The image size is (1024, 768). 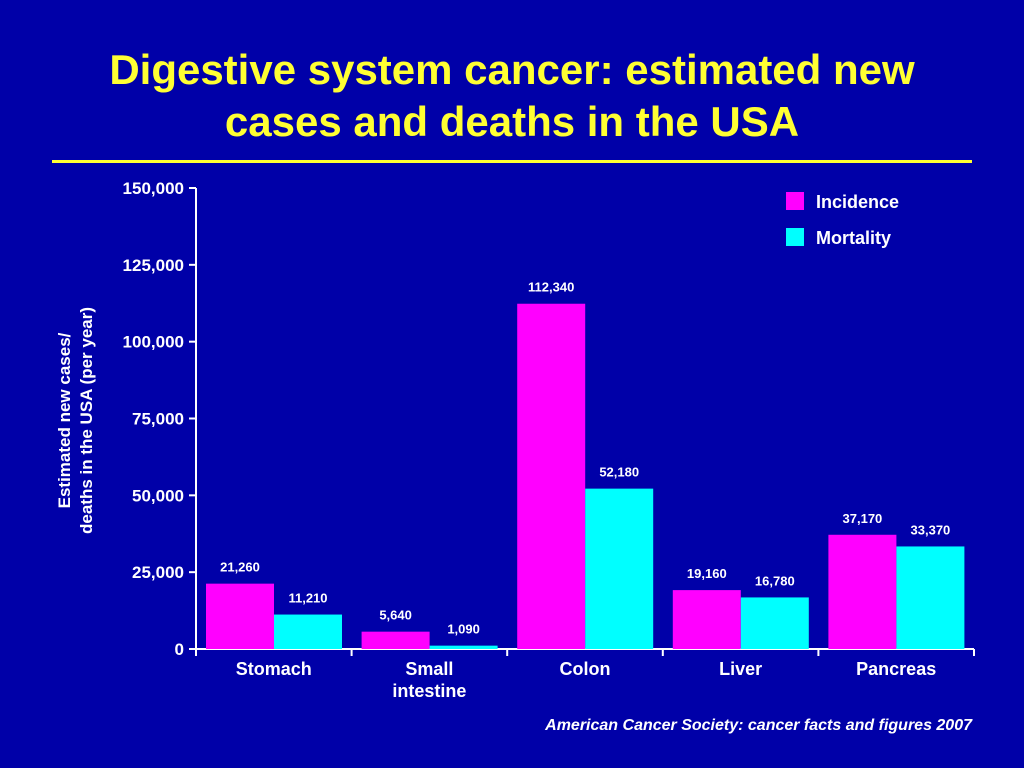 I want to click on mortality-data-label: 11,210, so click(x=307, y=598).